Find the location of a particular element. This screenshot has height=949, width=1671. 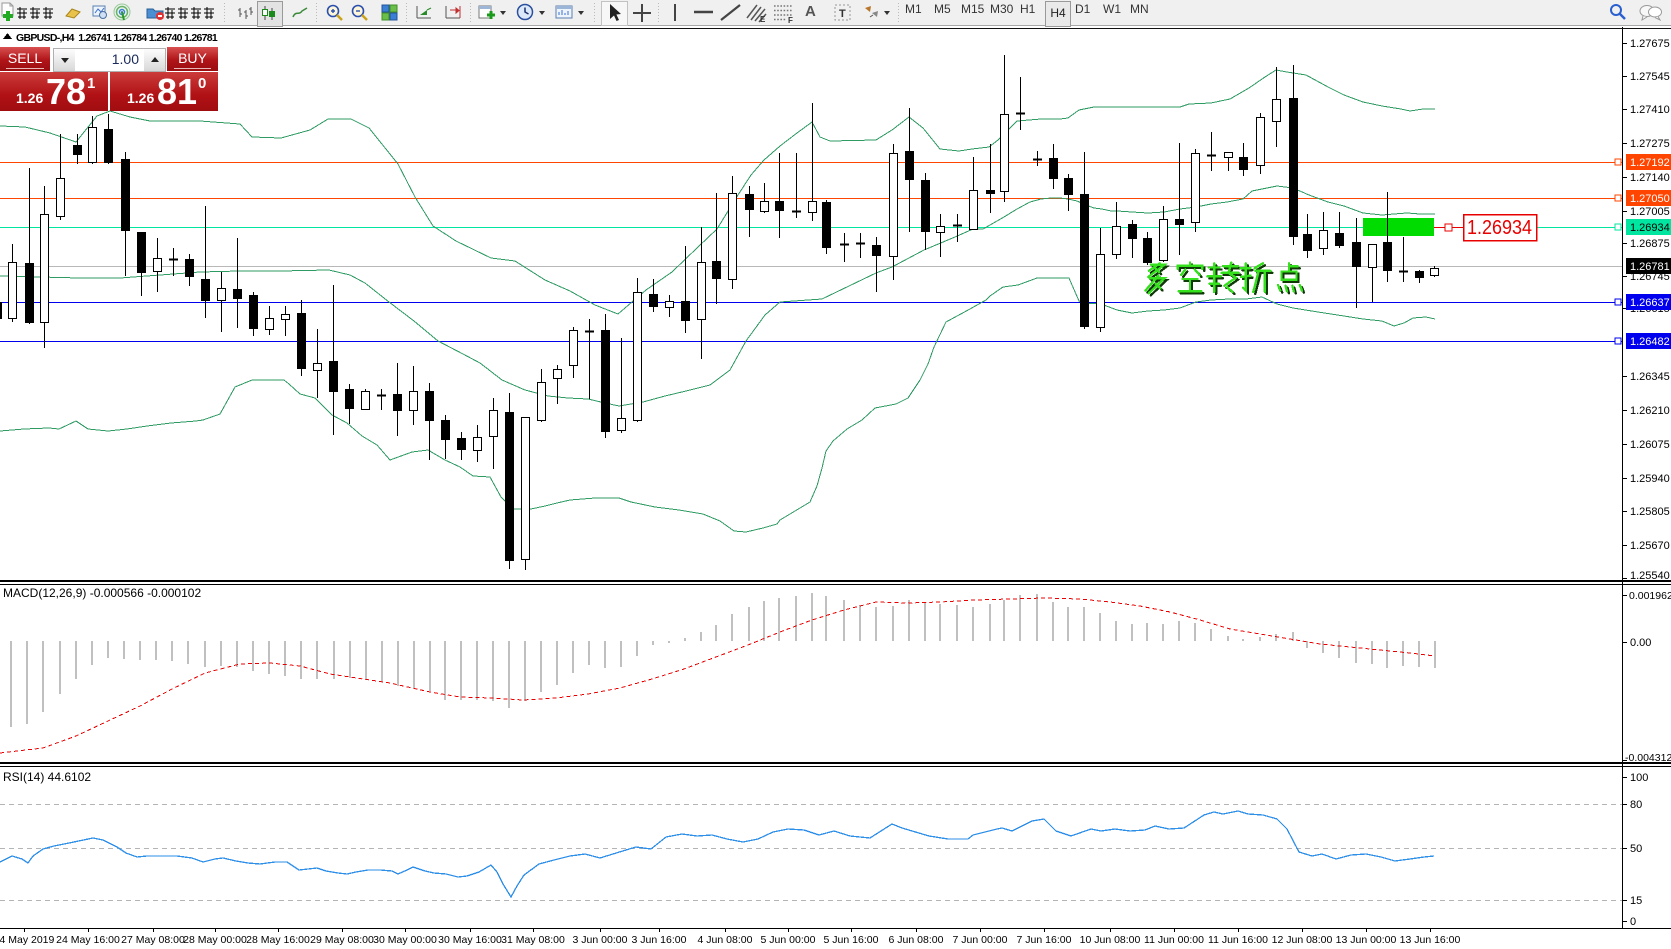

svg-text: 7 Jun 16:00 is located at coordinates (1044, 940).